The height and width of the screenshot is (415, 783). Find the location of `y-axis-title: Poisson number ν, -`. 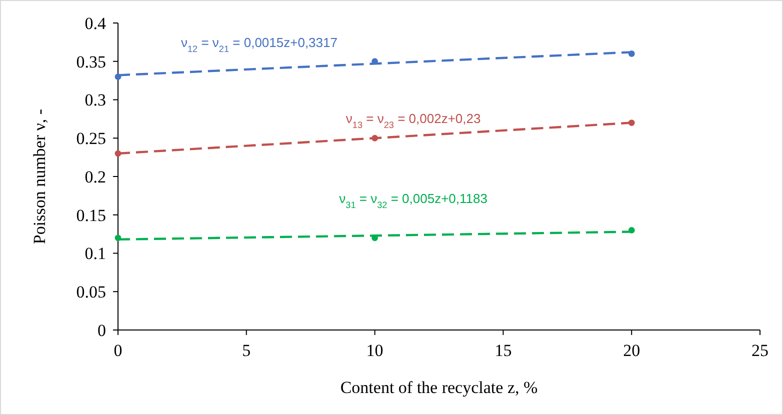

y-axis-title: Poisson number ν, - is located at coordinates (39, 176).